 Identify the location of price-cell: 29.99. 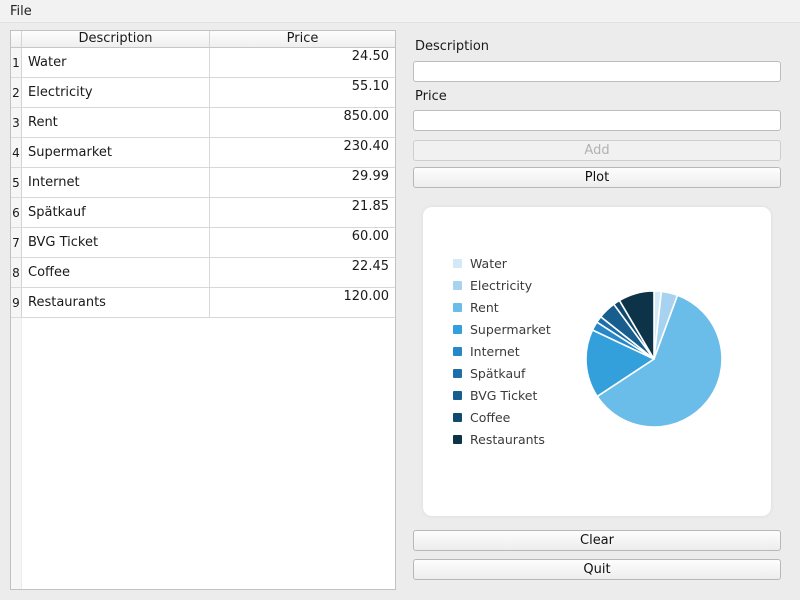
(302, 183).